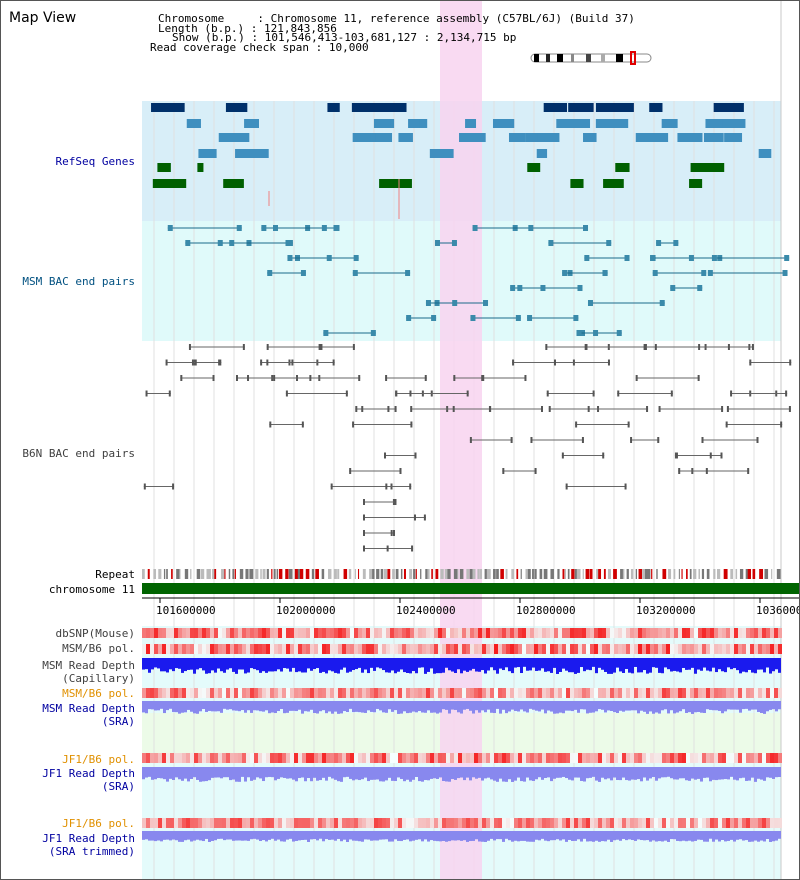  What do you see at coordinates (88, 715) in the screenshot?
I see `track-label-msm-depth-sra: MSM Read Depth (SRA)` at bounding box center [88, 715].